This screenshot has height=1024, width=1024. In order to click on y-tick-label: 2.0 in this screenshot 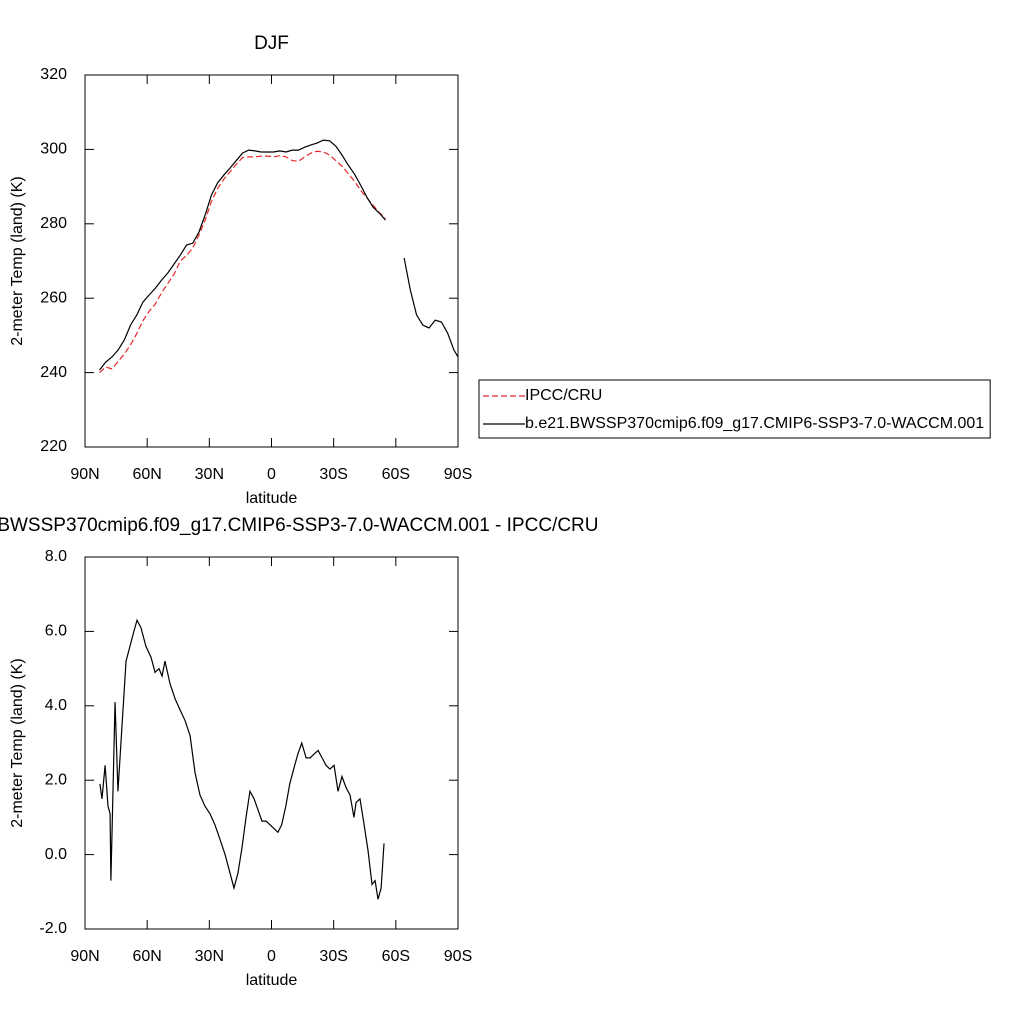, I will do `click(56, 779)`.